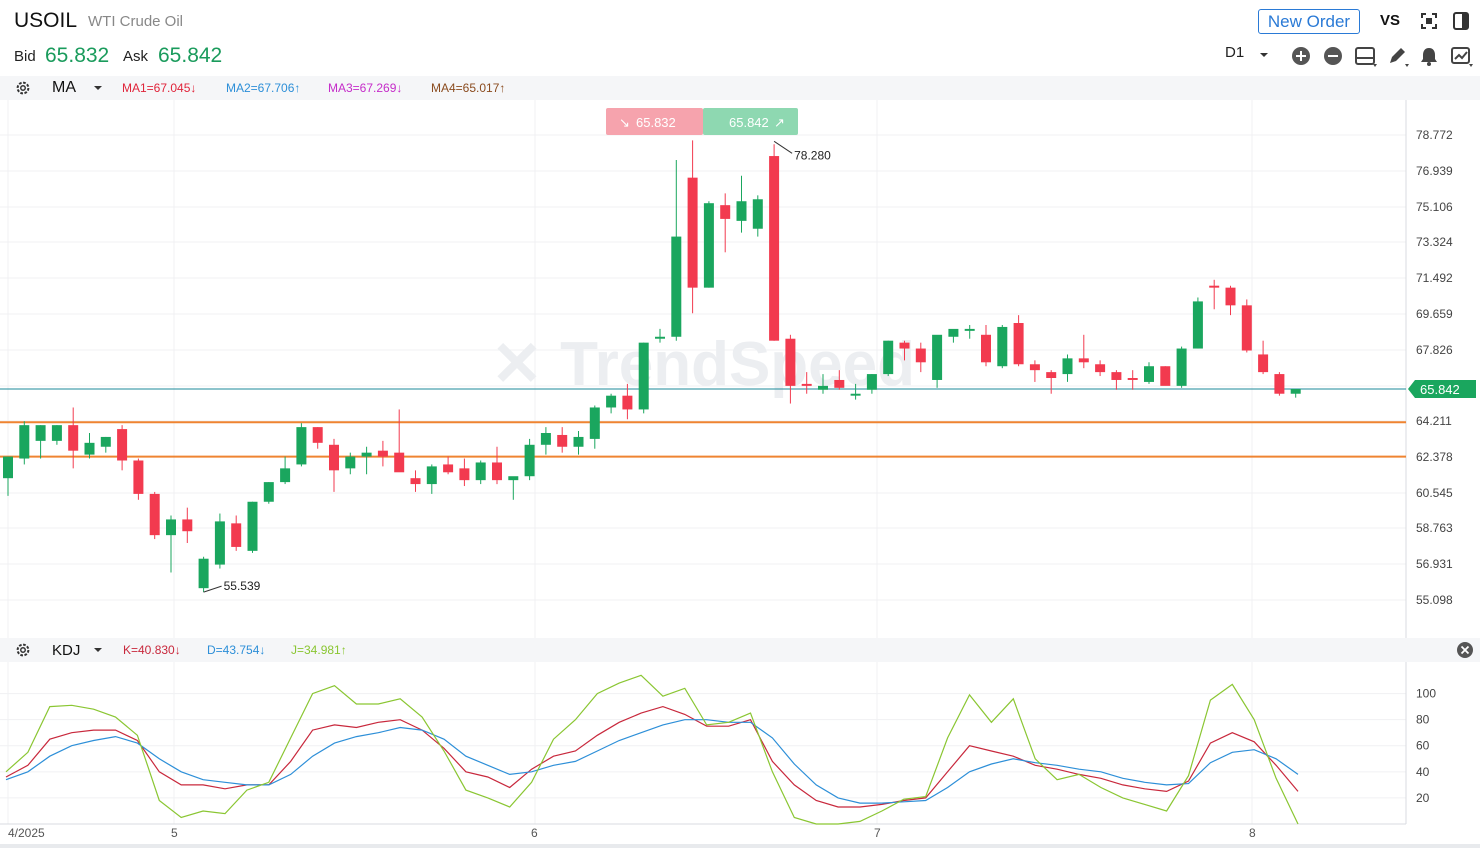 The height and width of the screenshot is (848, 1480). Describe the element at coordinates (174, 833) in the screenshot. I see `date-tick-label: 5` at that location.